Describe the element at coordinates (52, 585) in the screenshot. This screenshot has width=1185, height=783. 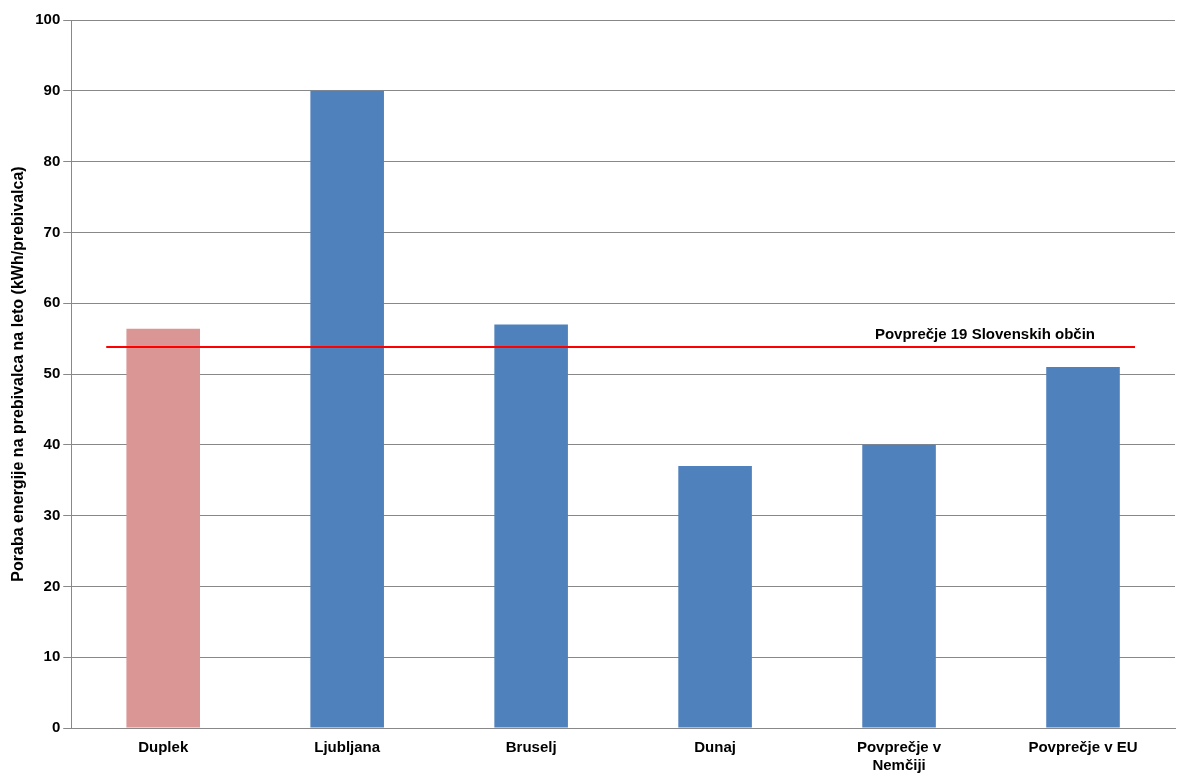
I see `y-tick-label: 20` at that location.